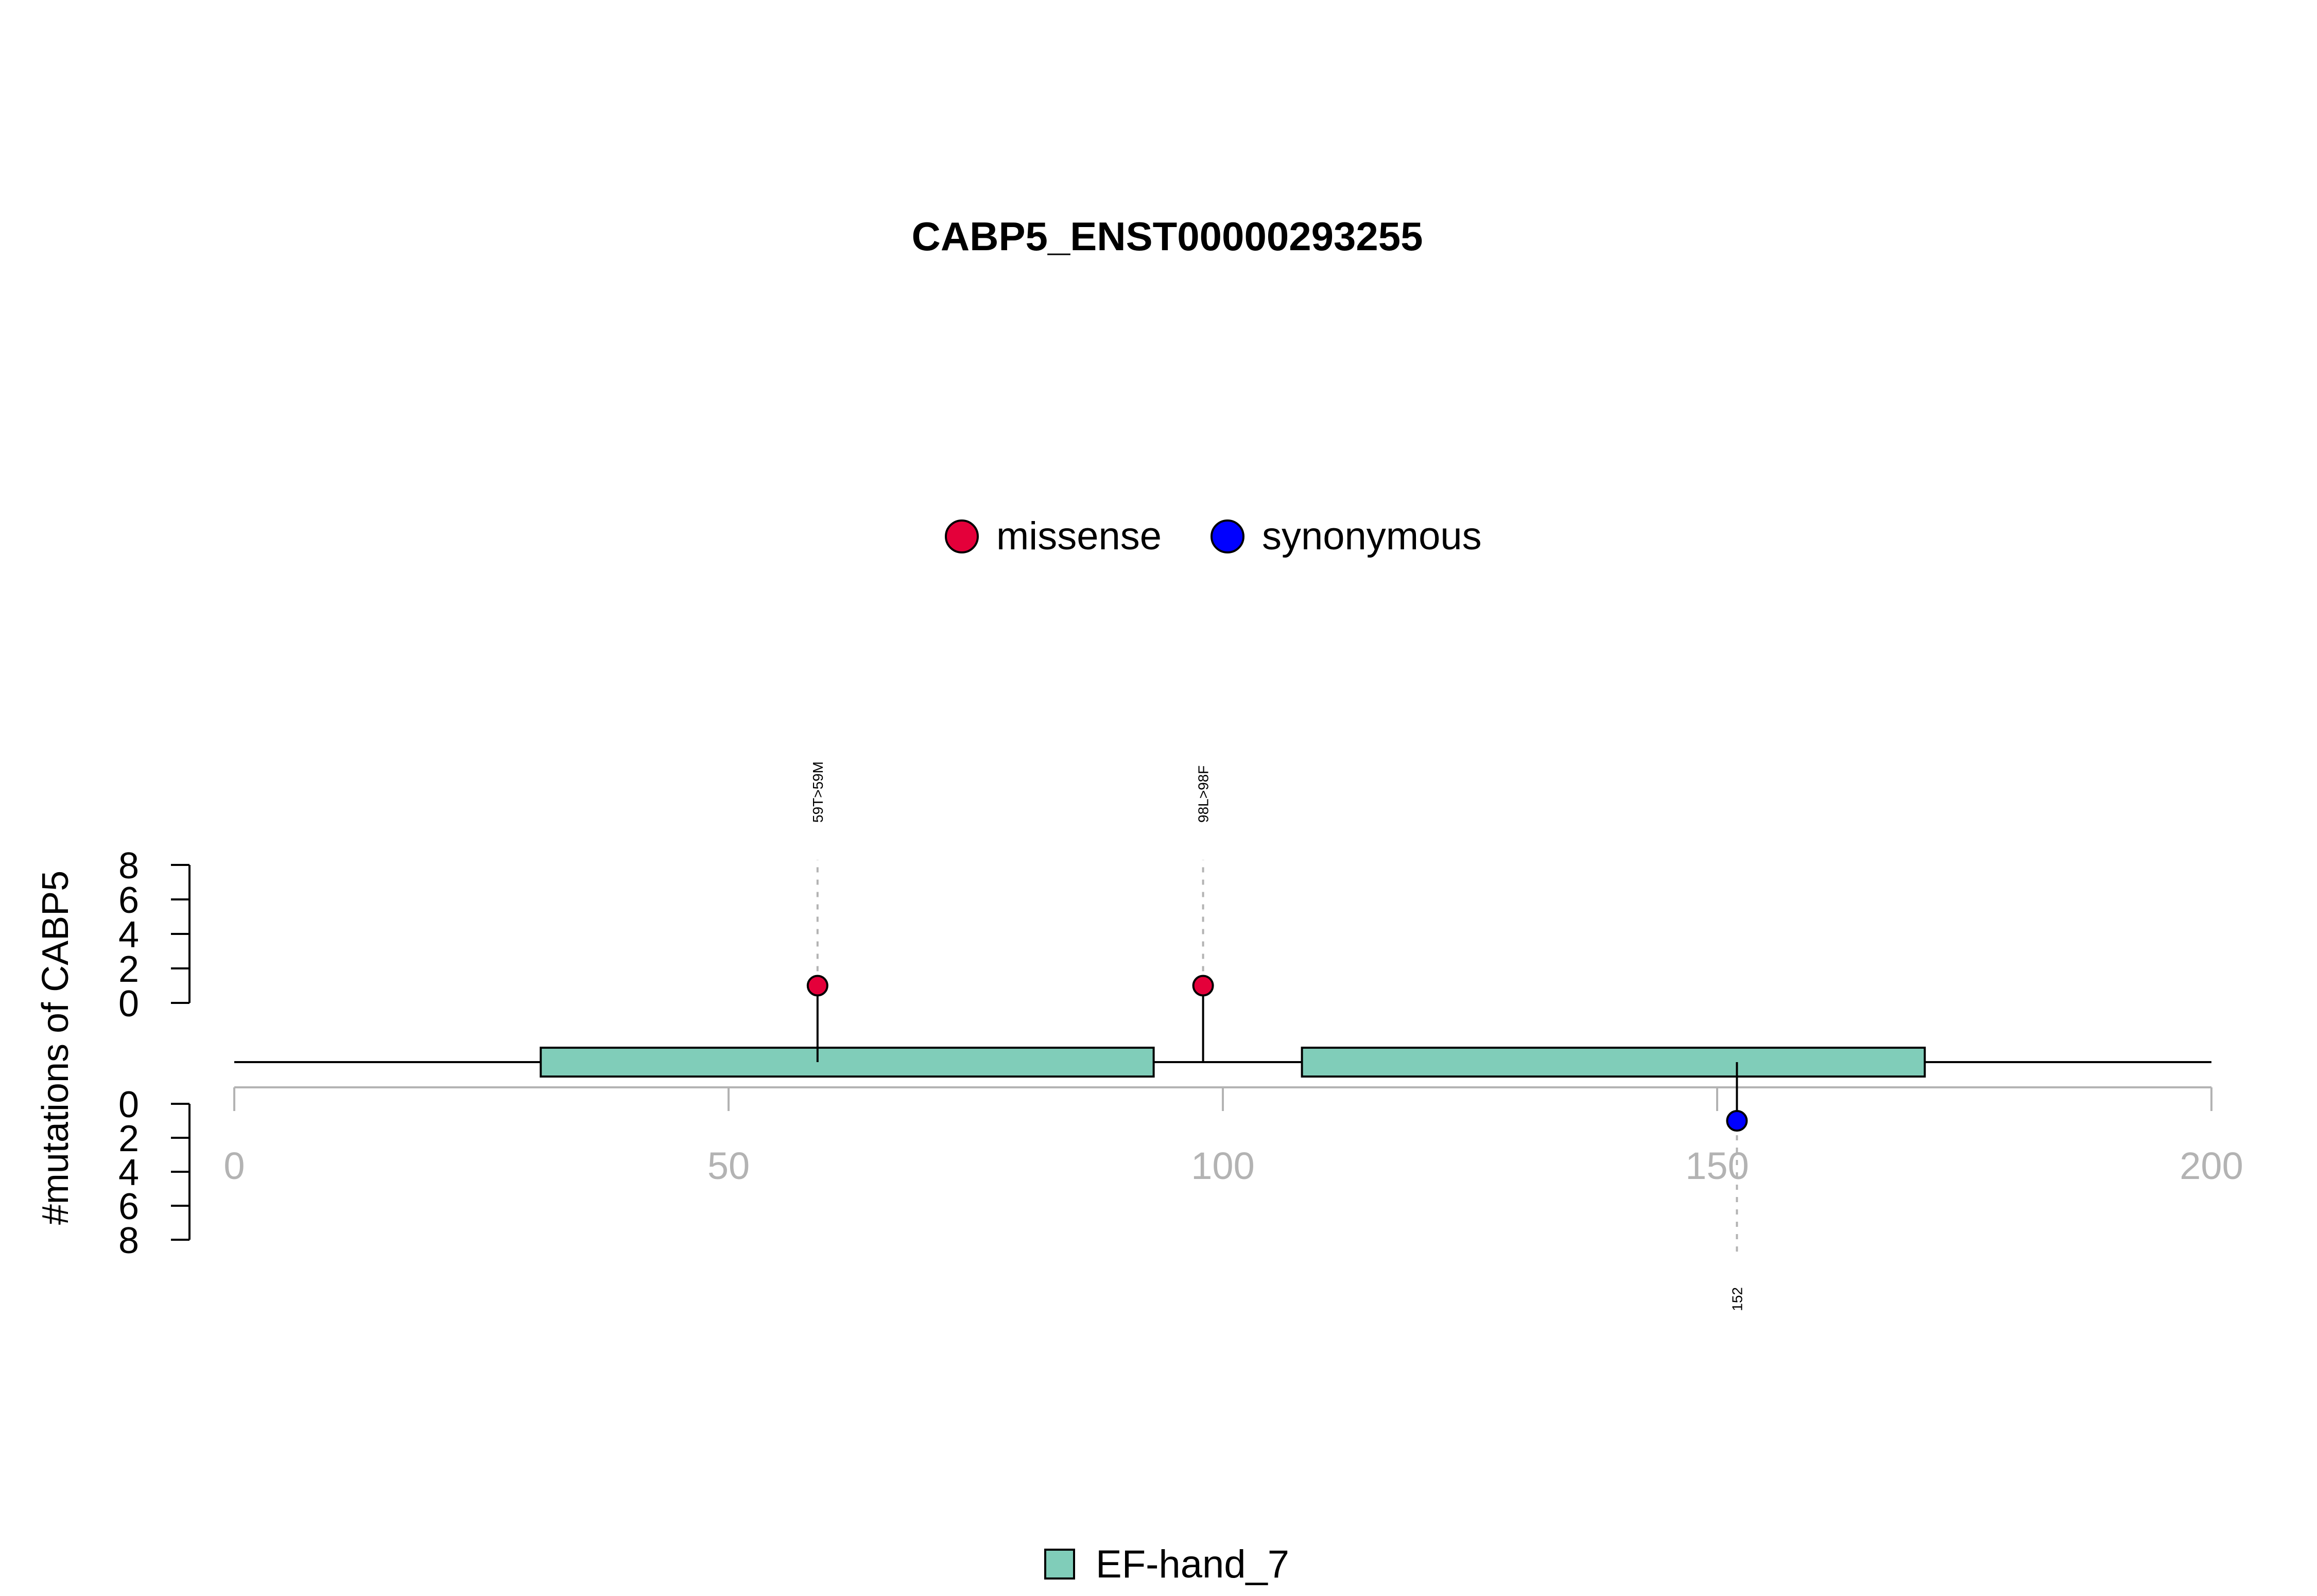 The image size is (2317, 1596). What do you see at coordinates (55, 1048) in the screenshot?
I see `y-axis-label: #mutations of CABP5` at bounding box center [55, 1048].